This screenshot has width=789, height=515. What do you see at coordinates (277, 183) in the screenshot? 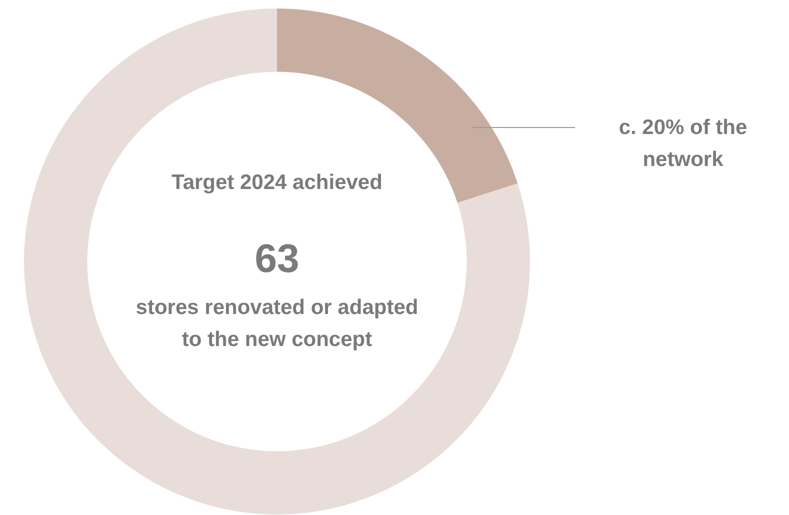
I see `text: Target 2024 achieved` at bounding box center [277, 183].